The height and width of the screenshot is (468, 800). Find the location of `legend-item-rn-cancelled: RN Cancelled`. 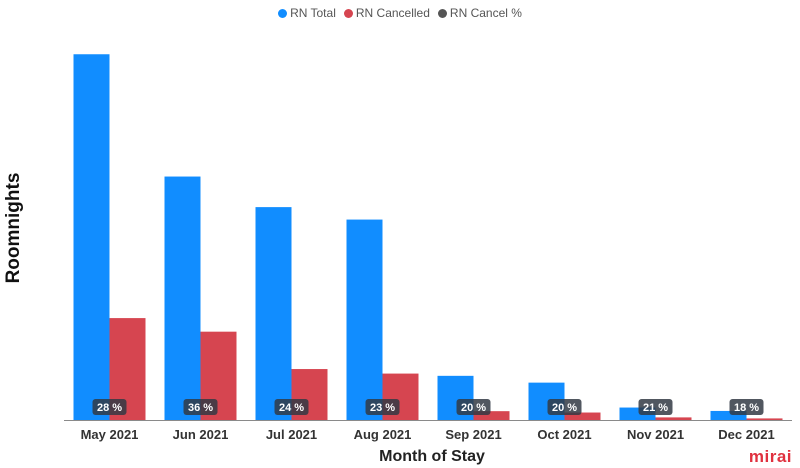

legend-item-rn-cancelled: RN Cancelled is located at coordinates (386, 13).